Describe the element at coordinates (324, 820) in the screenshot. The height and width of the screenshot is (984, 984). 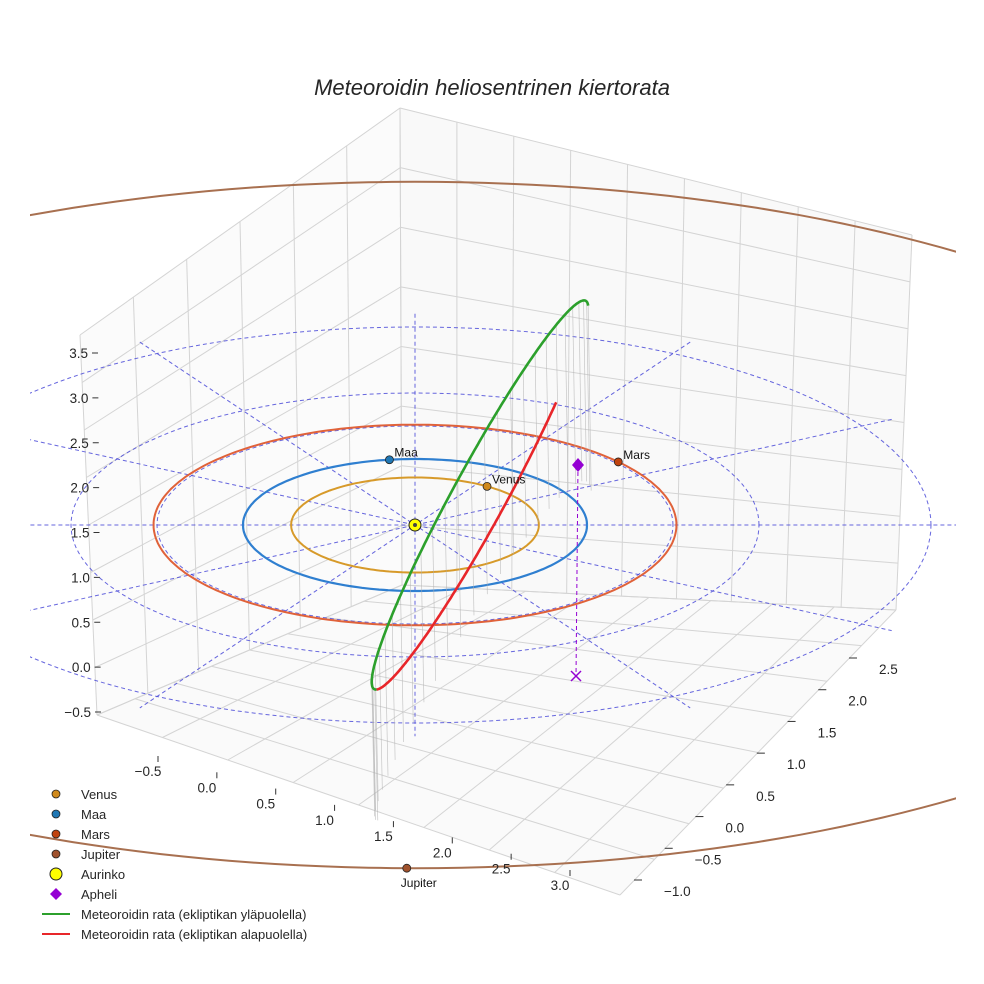
I see `x-axis-label: 1.0` at that location.